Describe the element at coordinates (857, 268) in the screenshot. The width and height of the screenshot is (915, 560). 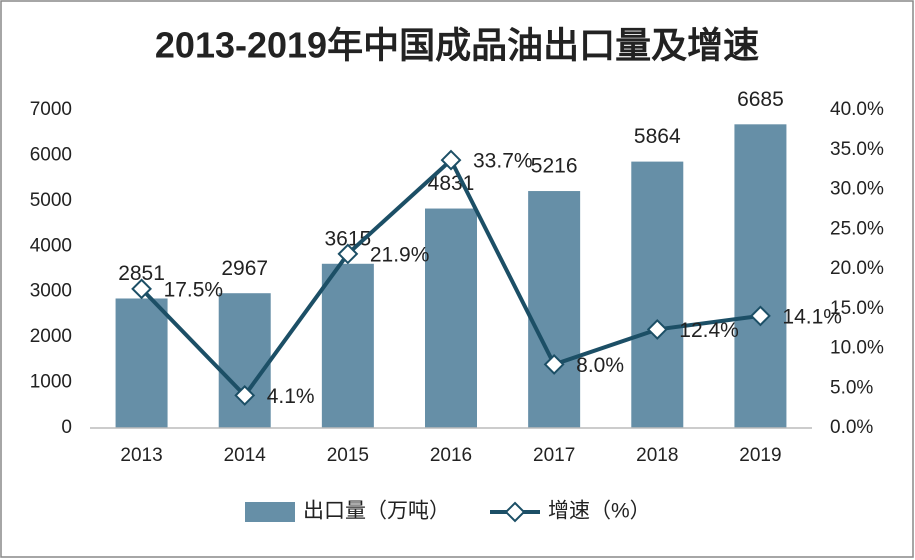
I see `y2-tick-label: 20.0%` at that location.